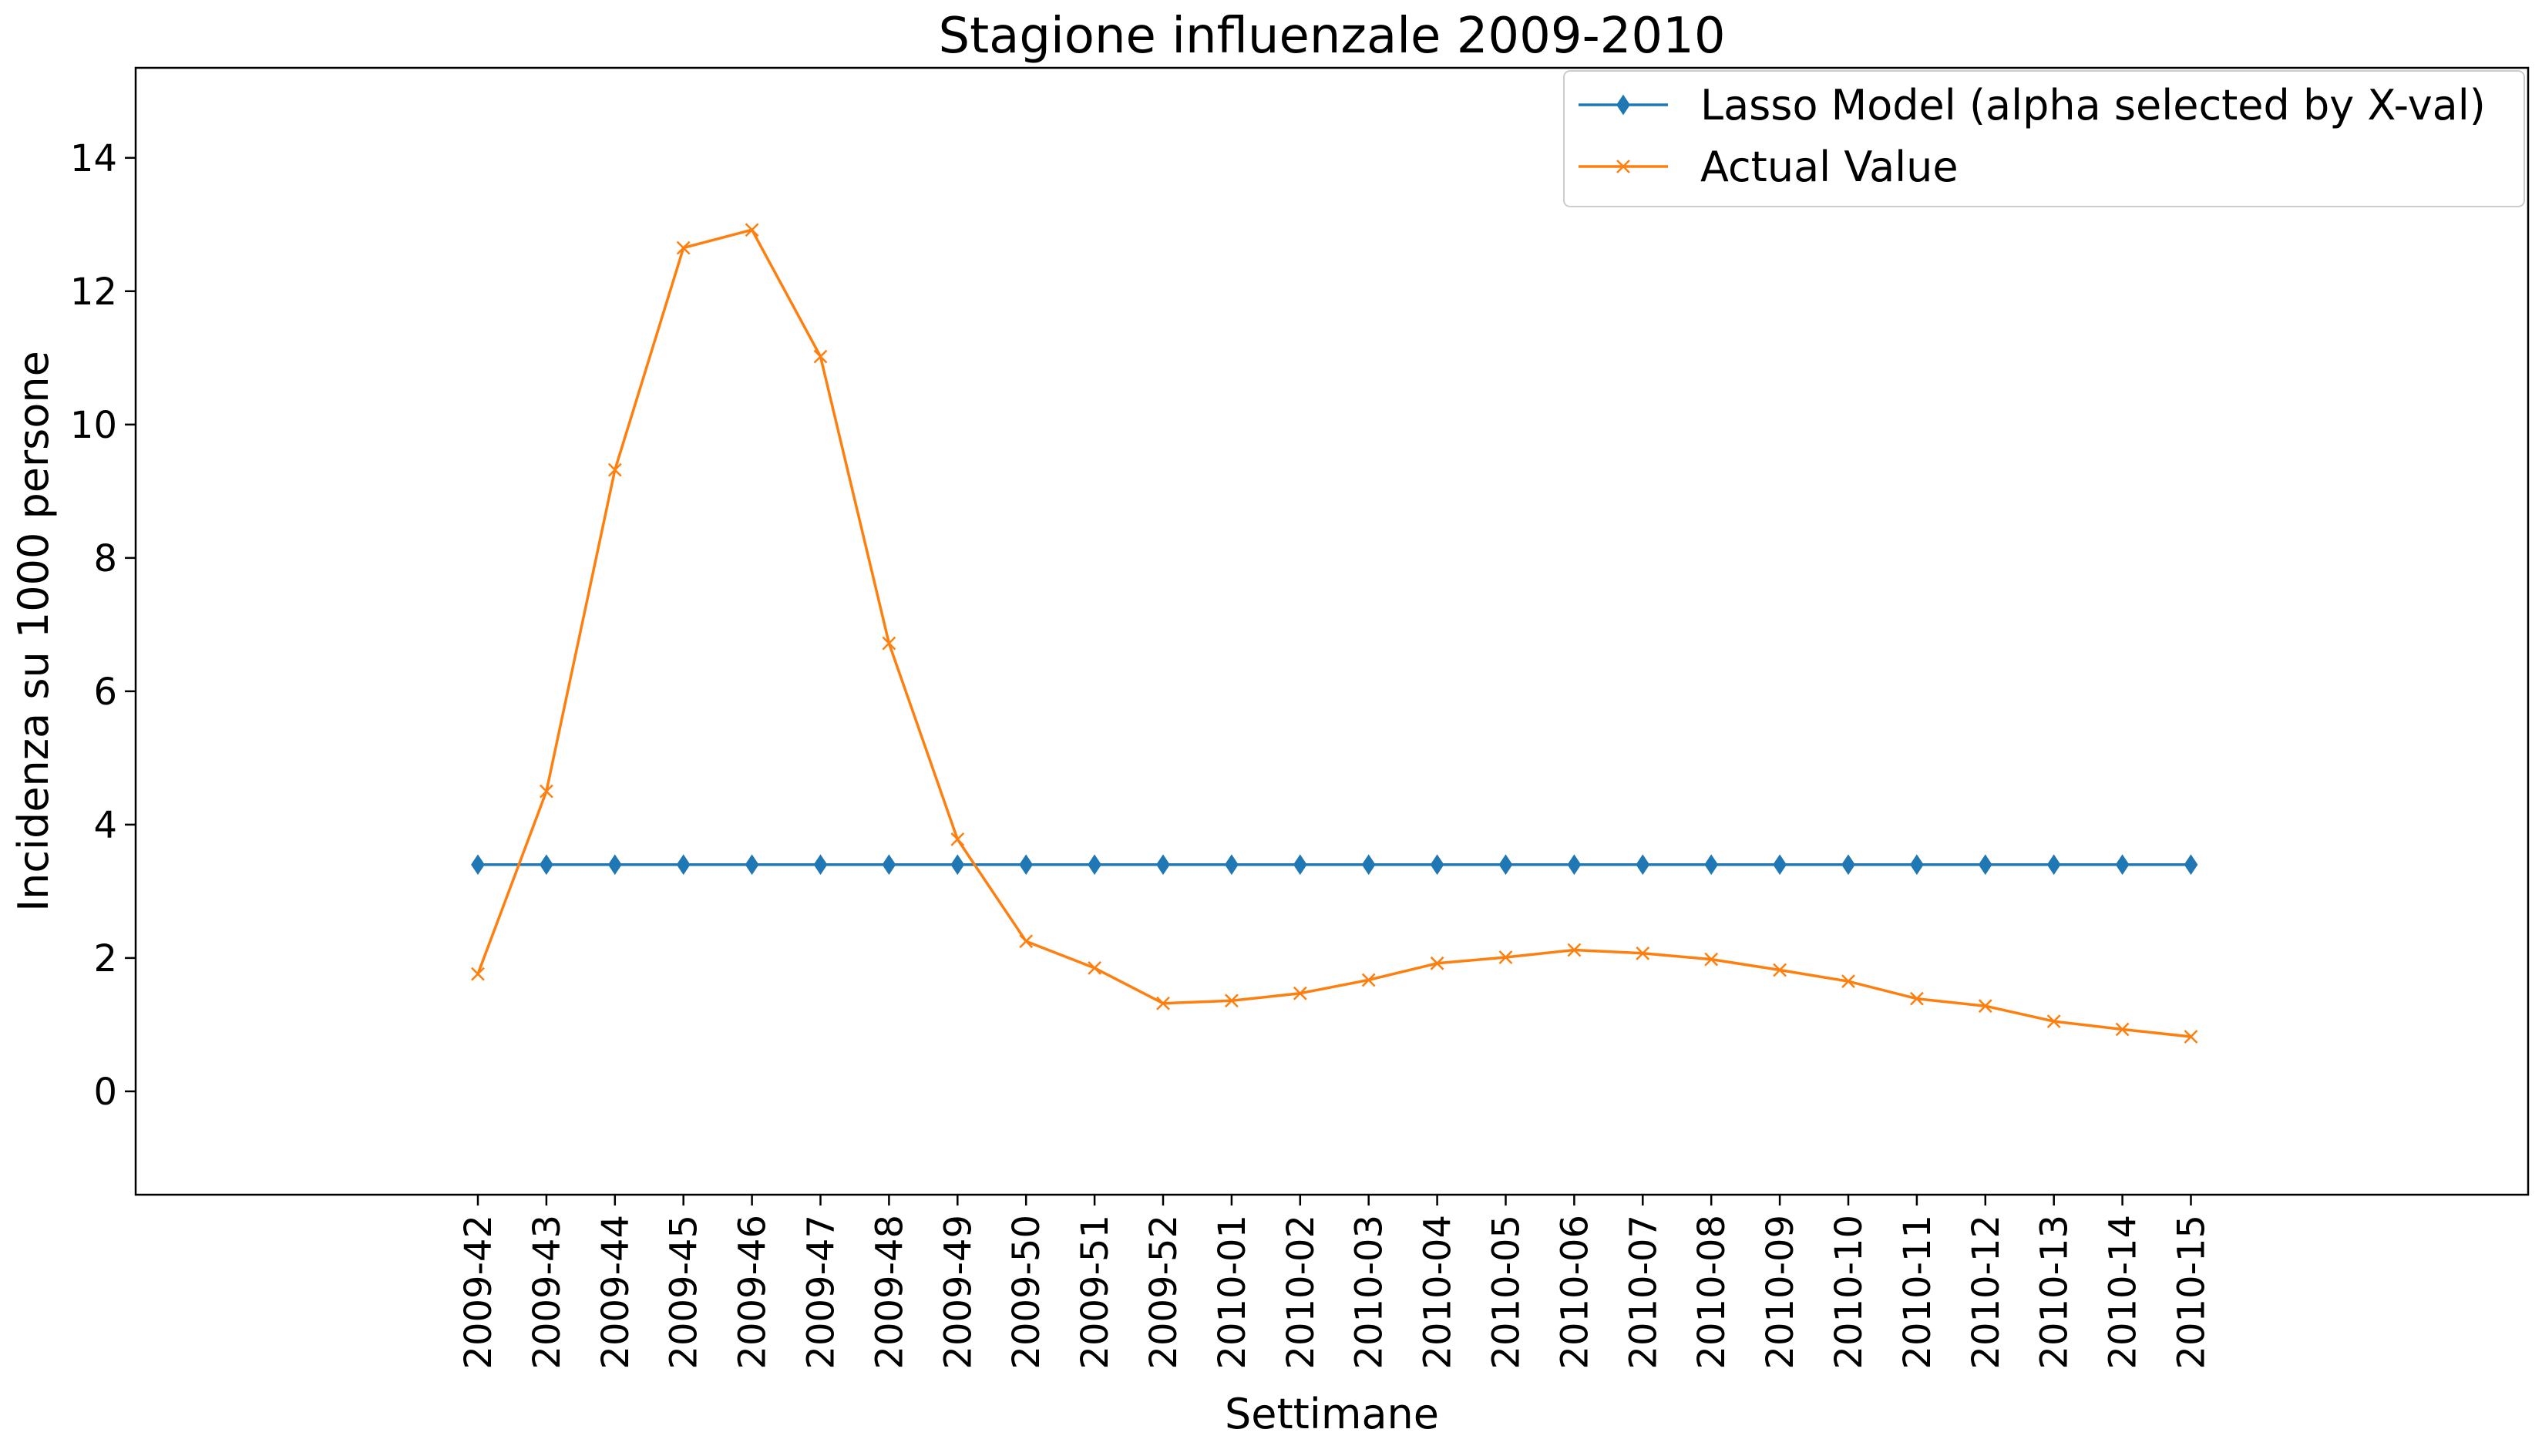 This screenshot has width=2542, height=1456. Describe the element at coordinates (93, 425) in the screenshot. I see `y-tick-label: 10` at that location.